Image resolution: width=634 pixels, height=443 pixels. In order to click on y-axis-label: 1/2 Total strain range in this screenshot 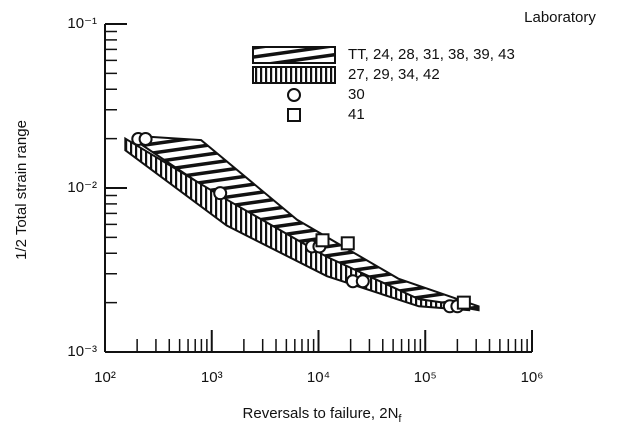, I will do `click(21, 190)`.